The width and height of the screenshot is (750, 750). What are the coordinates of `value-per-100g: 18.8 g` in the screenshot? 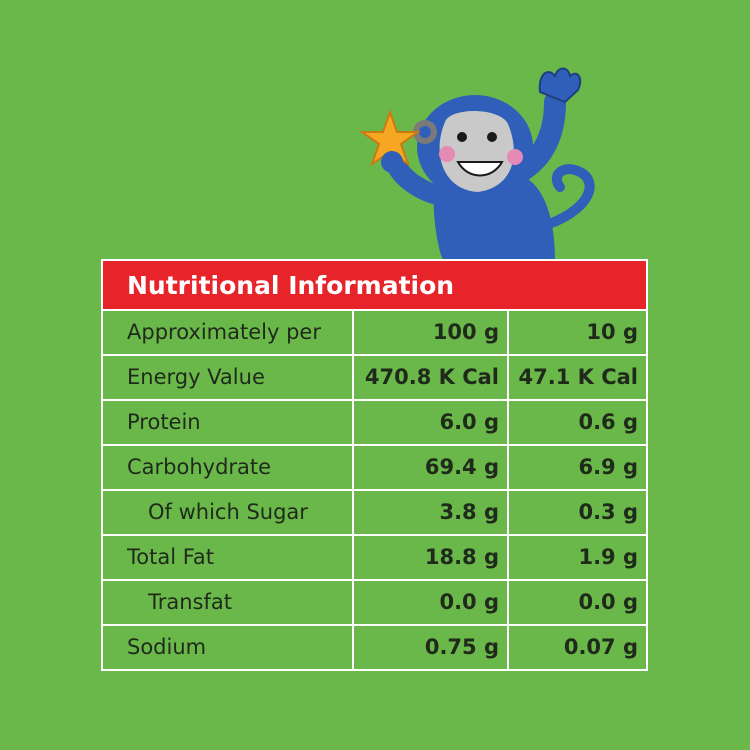 It's located at (431, 557).